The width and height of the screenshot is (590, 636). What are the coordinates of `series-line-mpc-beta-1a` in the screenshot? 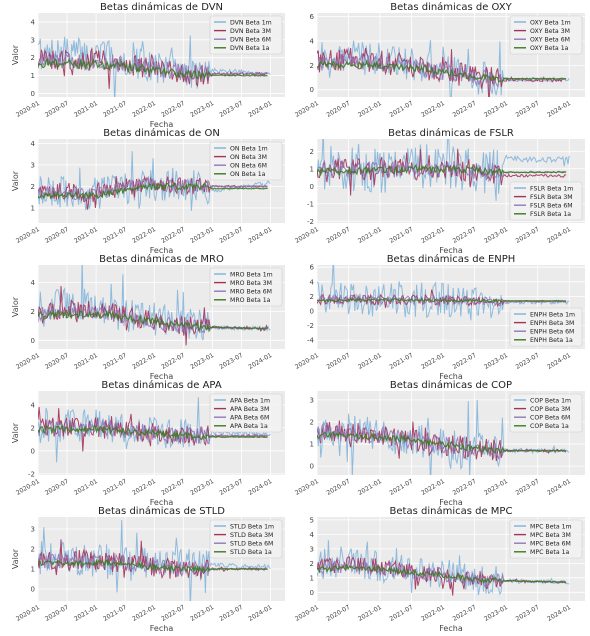 It's located at (442, 573).